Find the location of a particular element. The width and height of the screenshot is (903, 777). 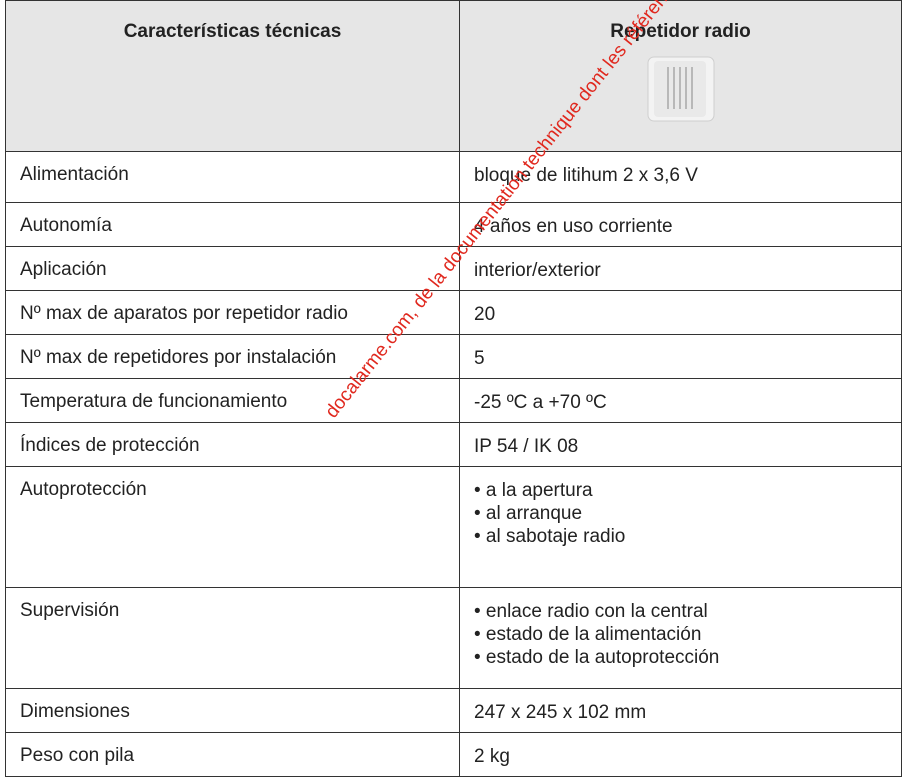

value-cell: interior/exterior is located at coordinates (680, 268).